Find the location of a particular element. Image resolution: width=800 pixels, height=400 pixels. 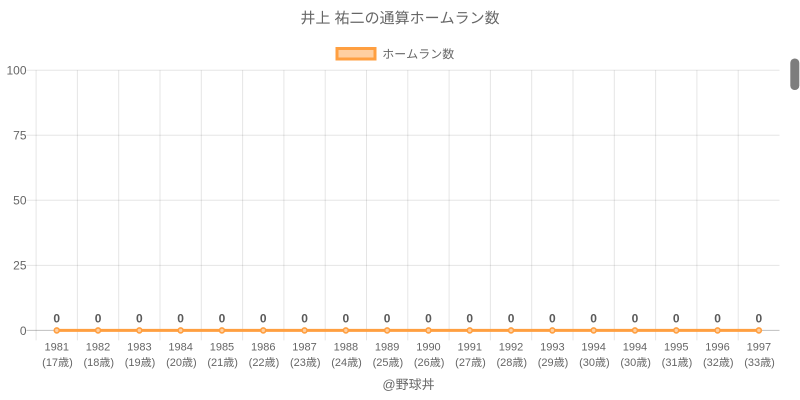

svg-text: (19 is located at coordinates (133, 363).